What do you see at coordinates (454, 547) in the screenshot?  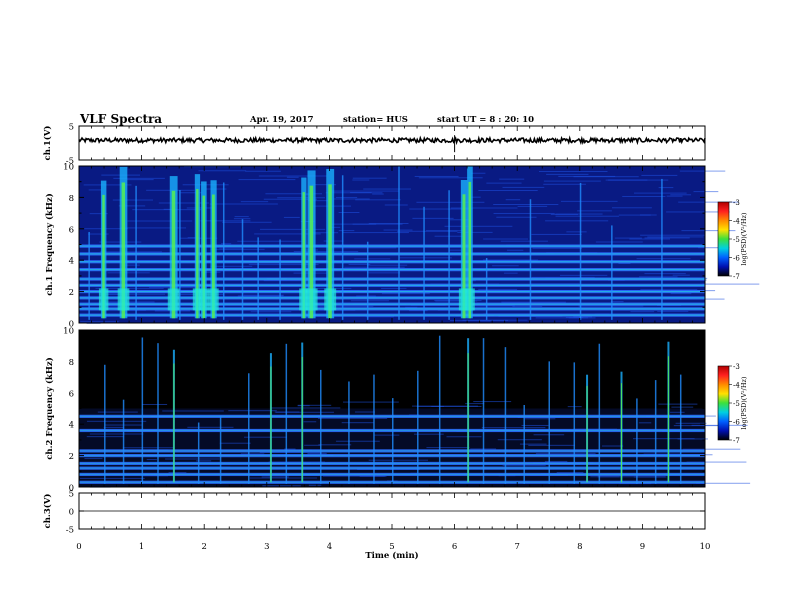 I see `xtick-label: 6` at bounding box center [454, 547].